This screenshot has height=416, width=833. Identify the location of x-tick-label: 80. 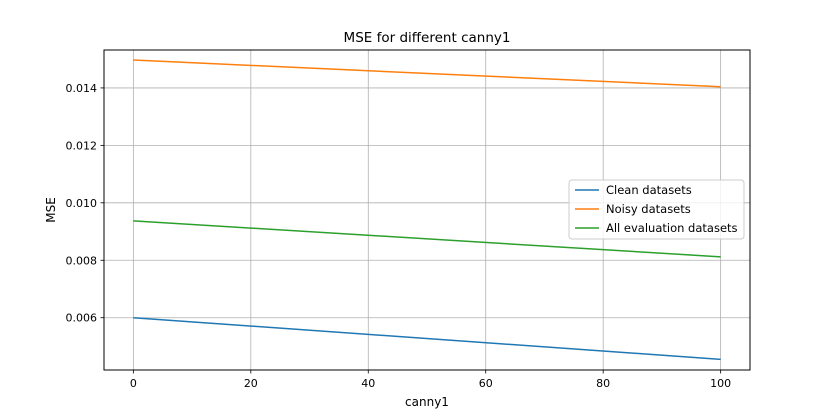
(603, 383).